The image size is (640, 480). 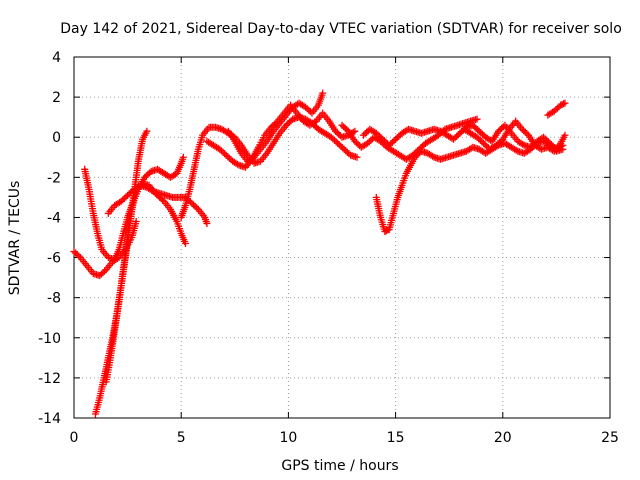 I want to click on x-tick-label: 5, so click(x=181, y=438).